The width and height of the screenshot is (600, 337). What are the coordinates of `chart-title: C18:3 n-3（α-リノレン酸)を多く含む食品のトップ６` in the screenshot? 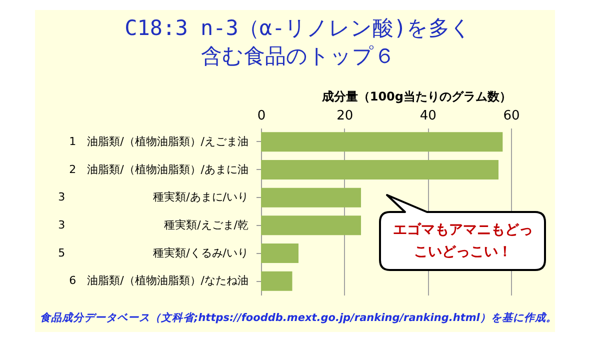 It's located at (298, 42).